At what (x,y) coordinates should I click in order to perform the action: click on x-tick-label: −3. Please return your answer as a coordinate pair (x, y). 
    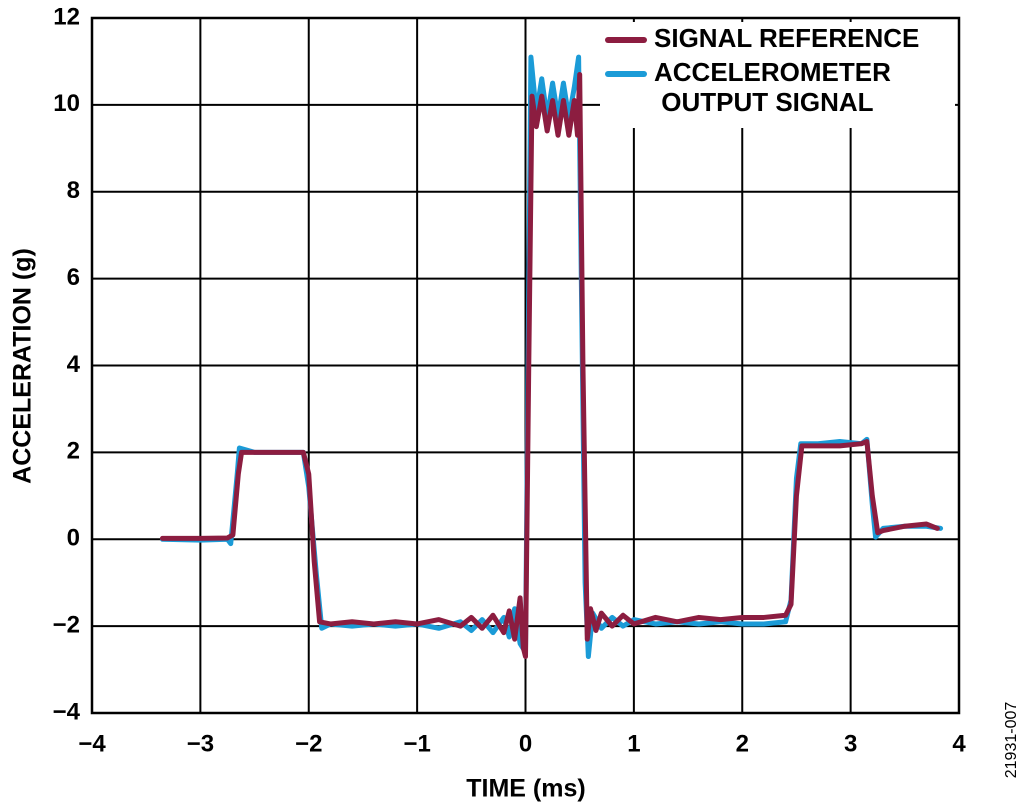
    Looking at the image, I should click on (200, 743).